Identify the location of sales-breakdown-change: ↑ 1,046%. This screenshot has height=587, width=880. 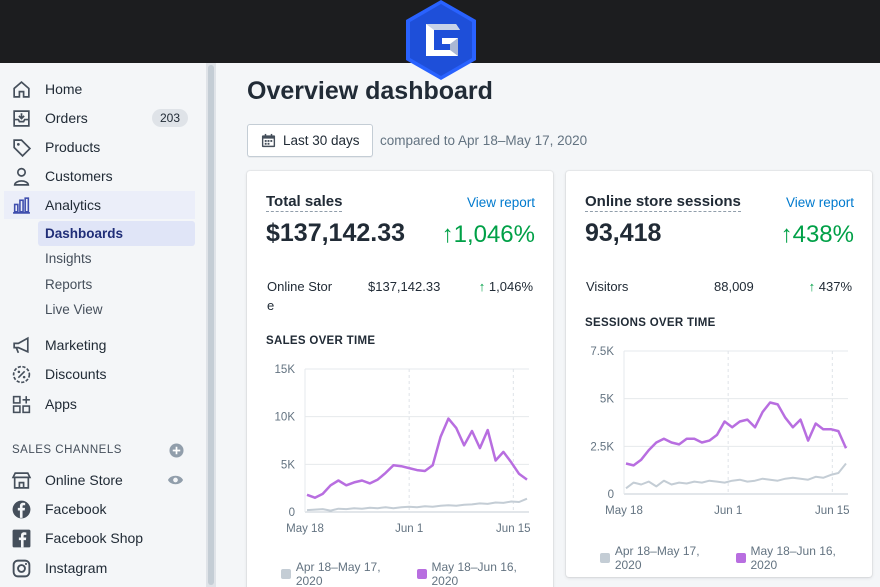
(506, 286).